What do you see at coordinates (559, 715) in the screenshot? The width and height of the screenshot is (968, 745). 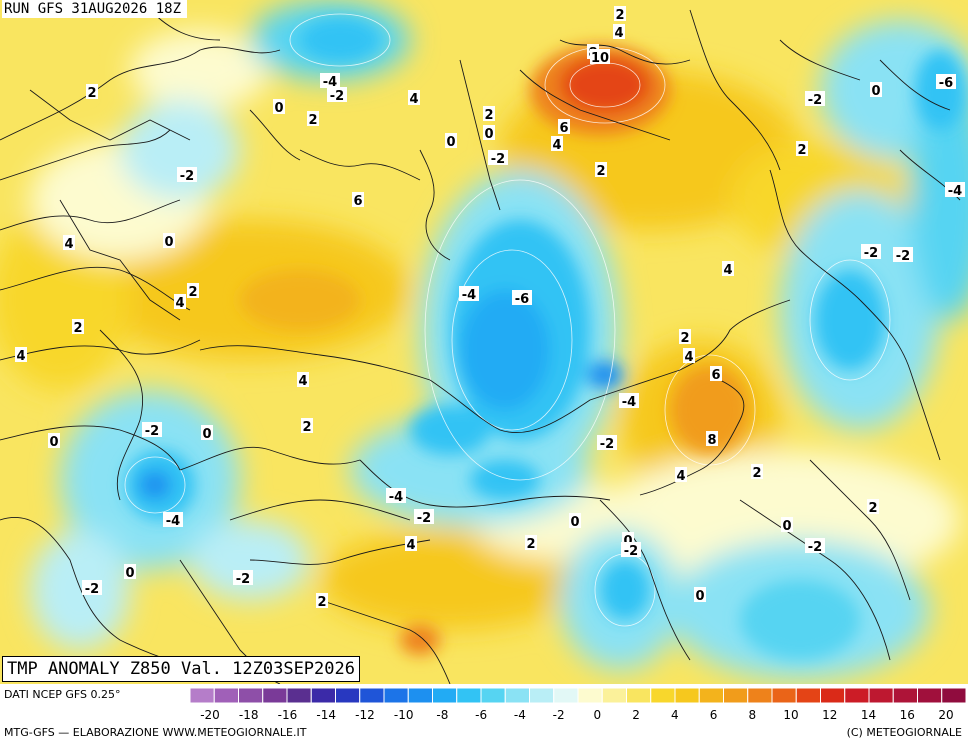 I see `legend-tick-label: -2` at bounding box center [559, 715].